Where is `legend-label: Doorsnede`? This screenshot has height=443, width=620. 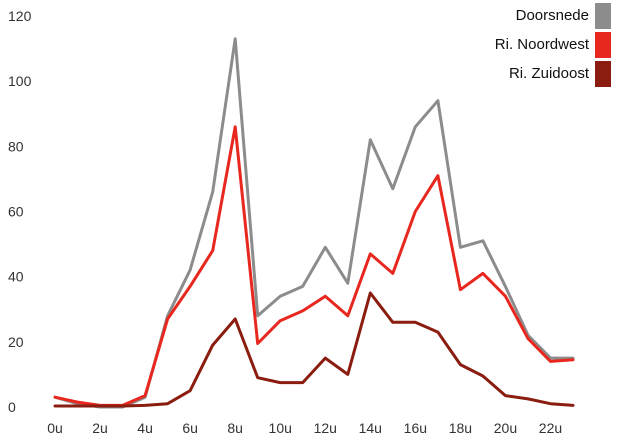 legend-label: Doorsnede is located at coordinates (552, 15).